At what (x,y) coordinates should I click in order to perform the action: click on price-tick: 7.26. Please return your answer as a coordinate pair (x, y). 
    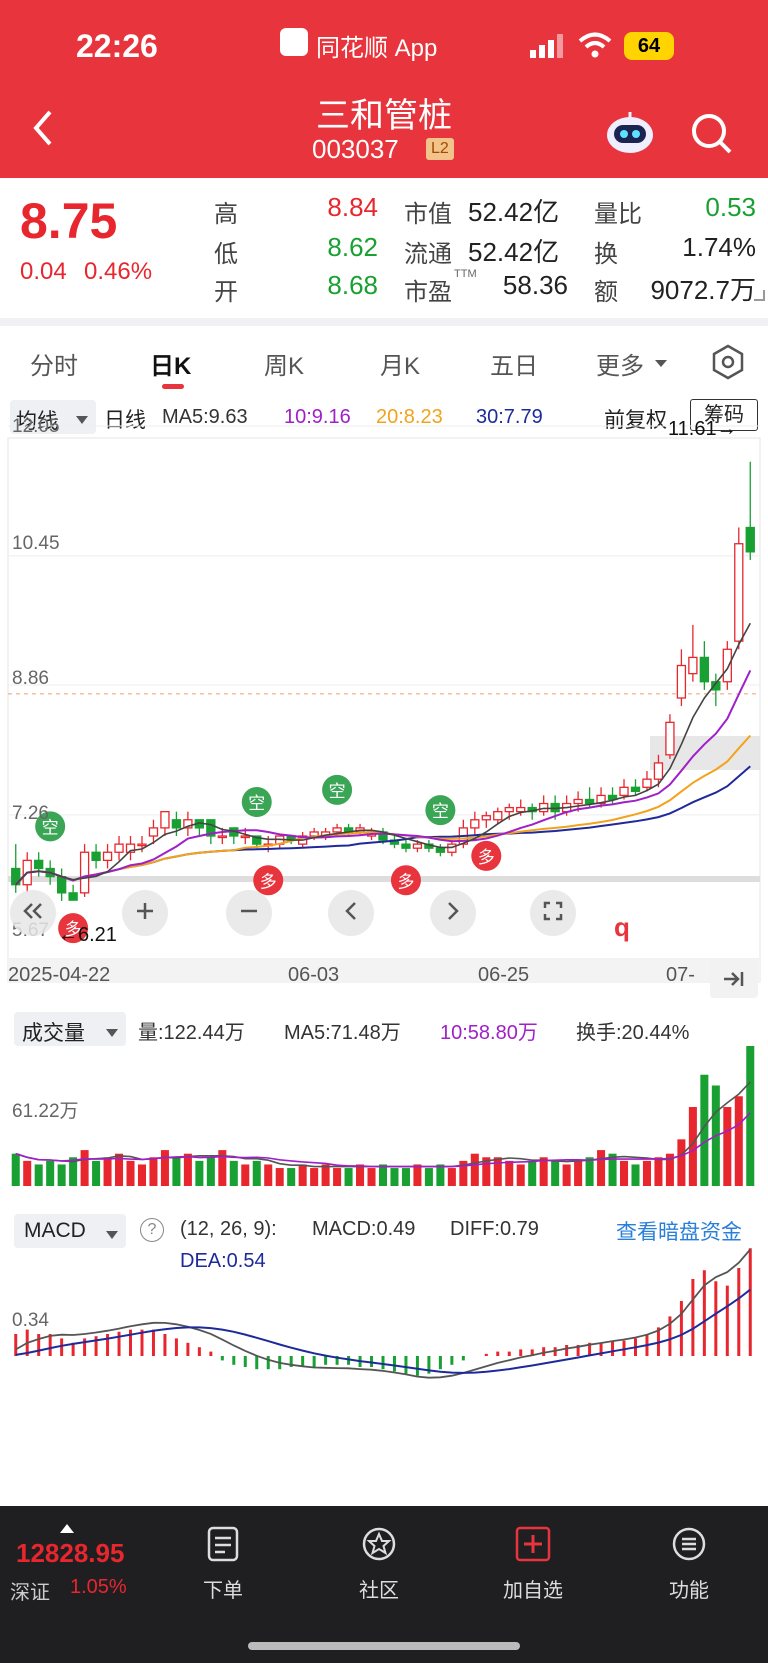
    Looking at the image, I should click on (30, 813).